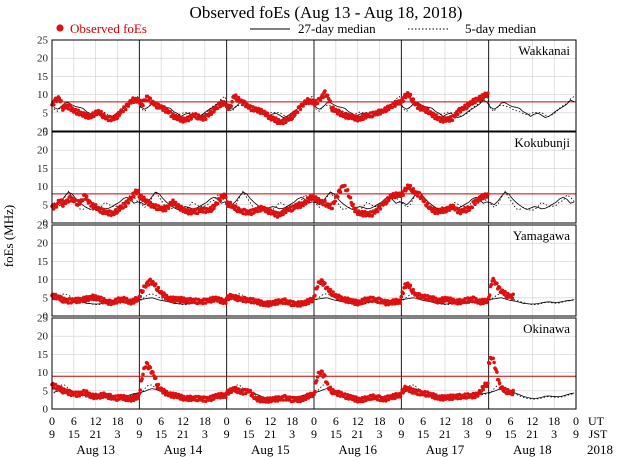  Describe the element at coordinates (161, 434) in the screenshot. I see `jst-tick-label: 15` at that location.